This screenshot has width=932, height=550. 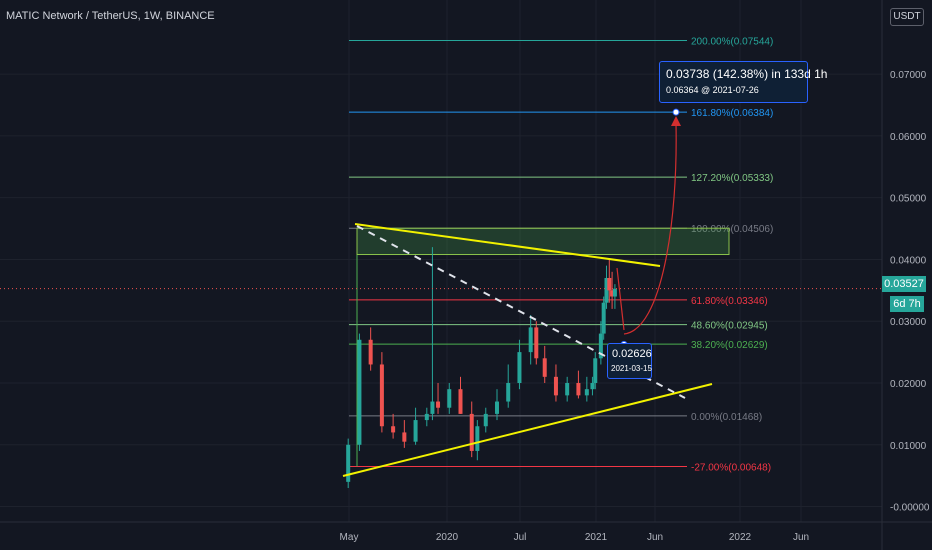 I want to click on fib-level-label: 200.00%(0.07544), so click(x=732, y=42).